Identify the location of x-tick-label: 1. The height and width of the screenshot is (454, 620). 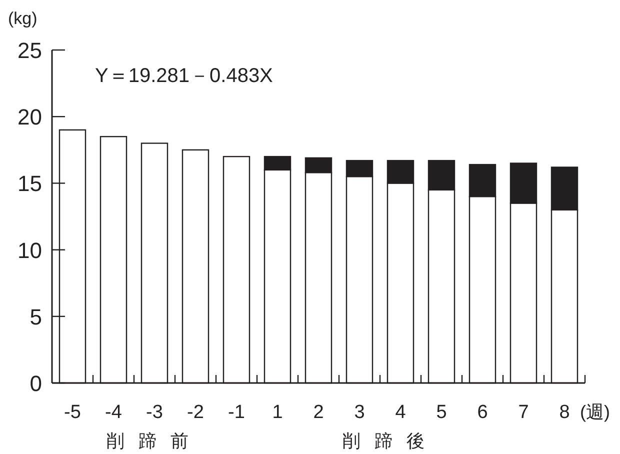
(277, 412).